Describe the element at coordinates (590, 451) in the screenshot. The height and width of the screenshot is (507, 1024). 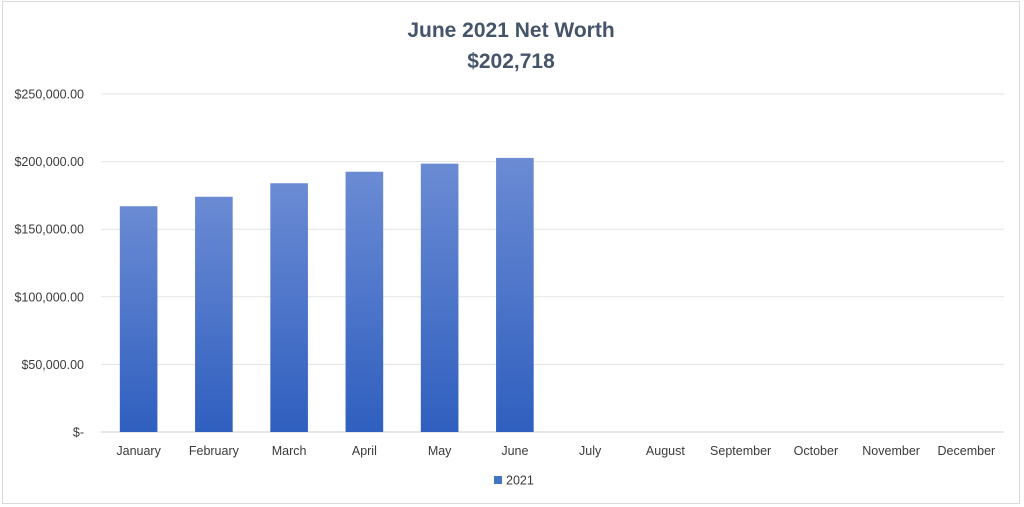
I see `x-tick-label: July` at that location.